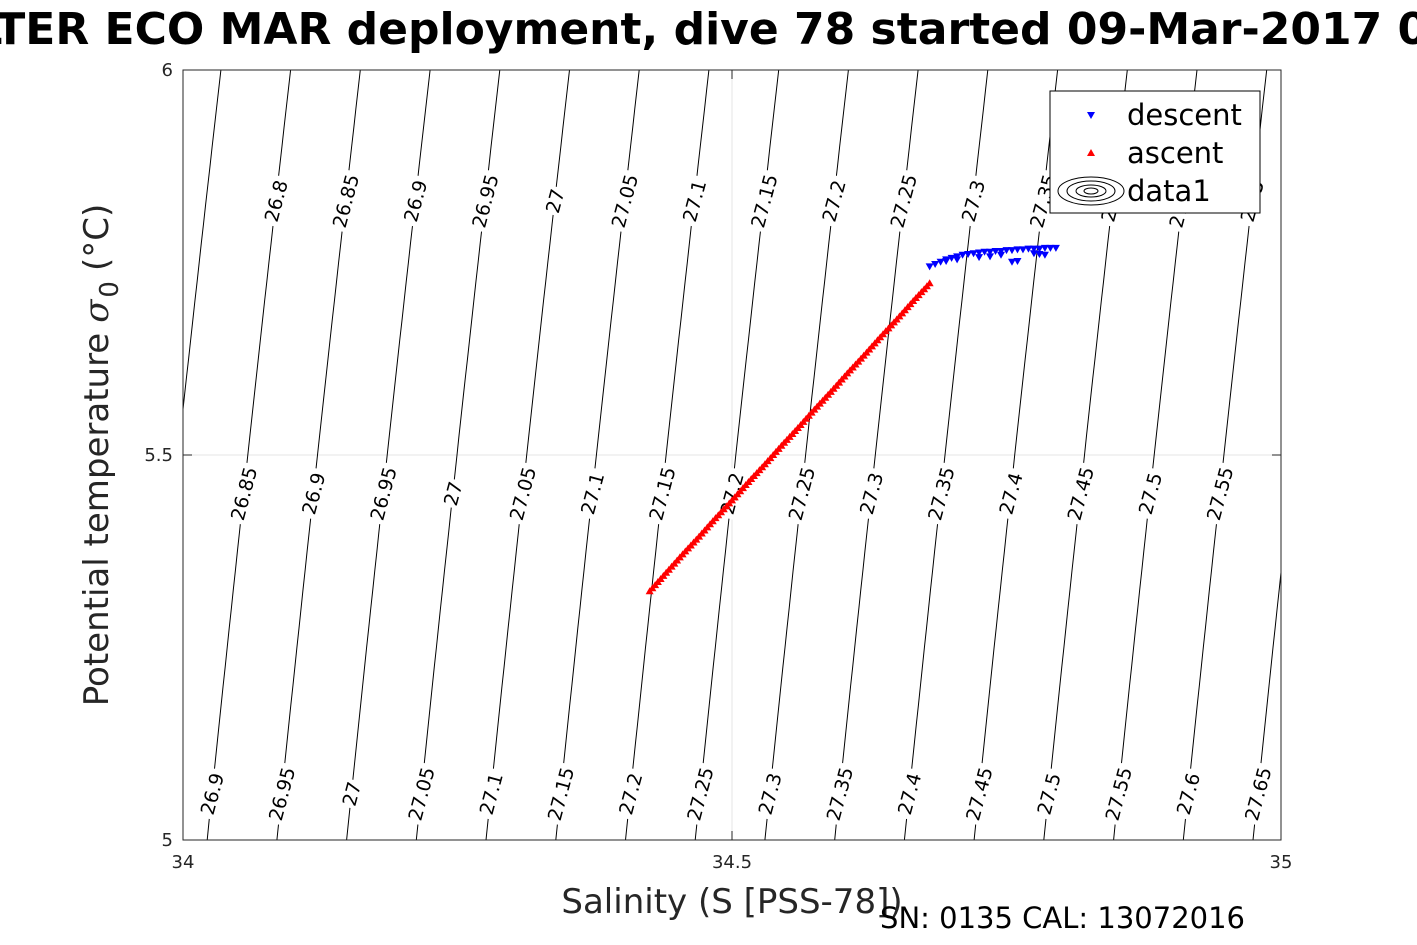 This screenshot has width=1417, height=945. I want to click on y-tick-label: 5, so click(167, 840).